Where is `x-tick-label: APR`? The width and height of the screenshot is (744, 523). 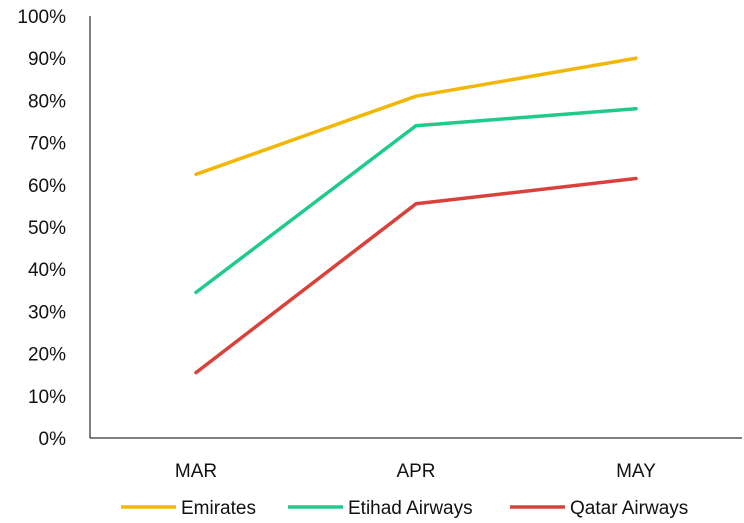
x-tick-label: APR is located at coordinates (415, 471).